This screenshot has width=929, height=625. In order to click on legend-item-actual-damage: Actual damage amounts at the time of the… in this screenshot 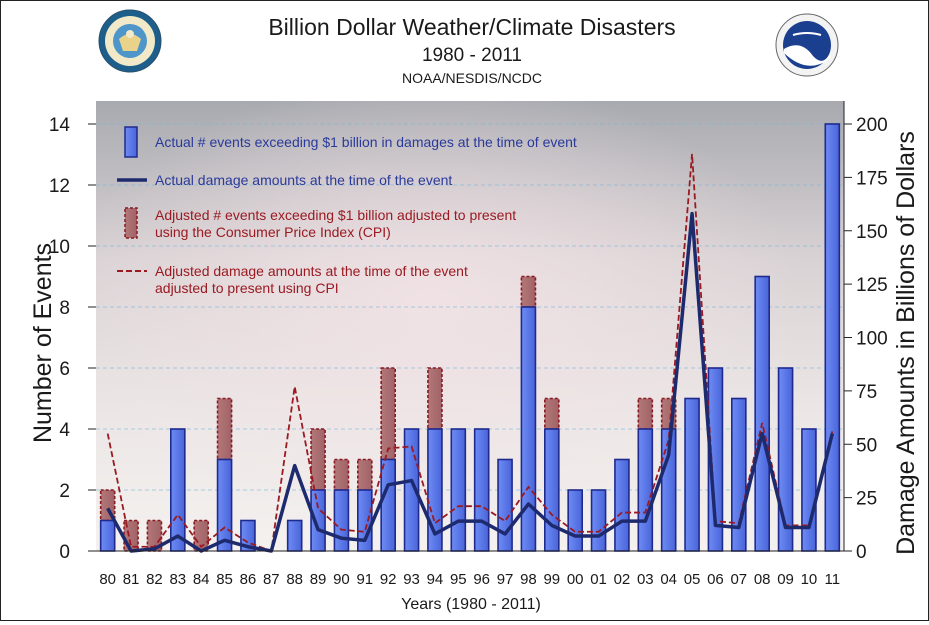, I will do `click(284, 180)`.